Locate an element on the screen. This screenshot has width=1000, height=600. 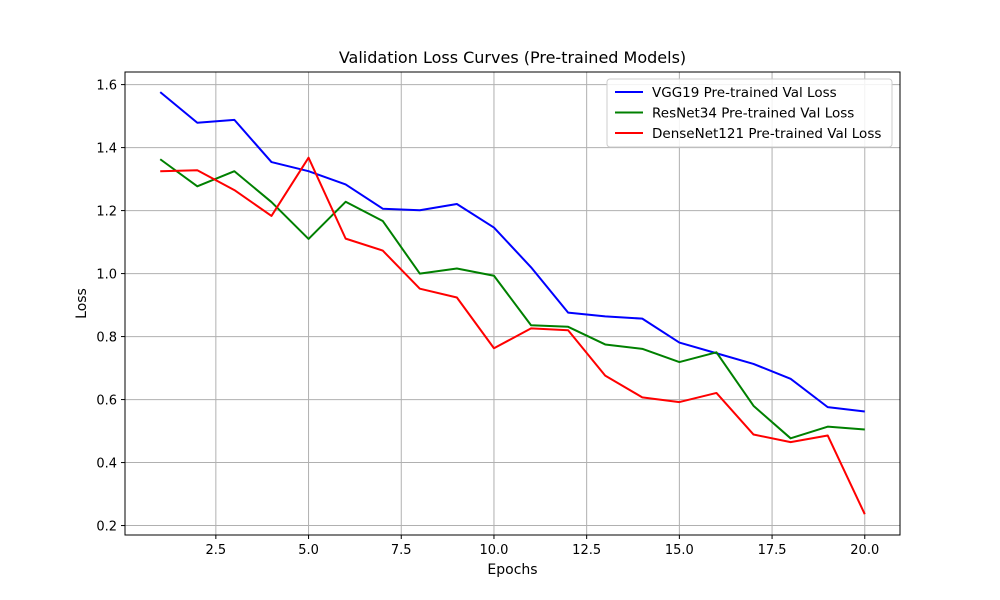
x-tick-label: 12.5 is located at coordinates (586, 550).